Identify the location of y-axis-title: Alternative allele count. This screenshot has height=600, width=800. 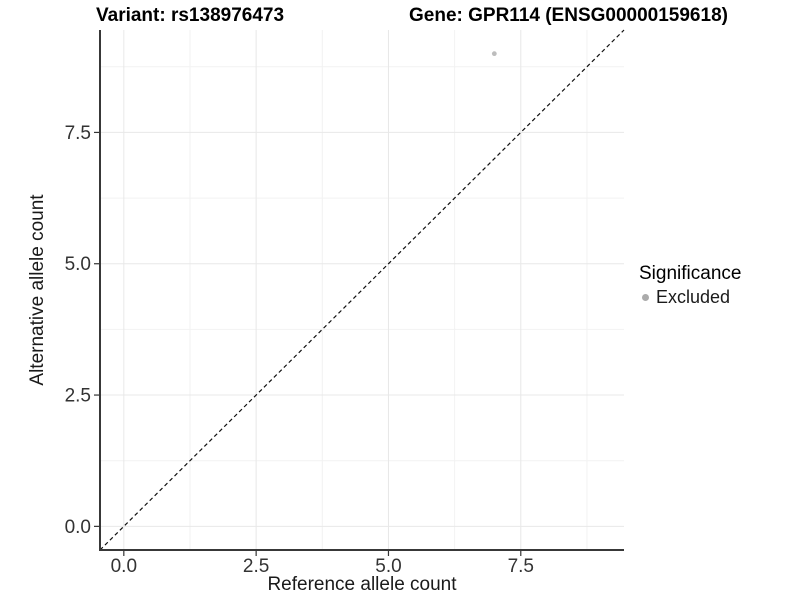
(37, 290).